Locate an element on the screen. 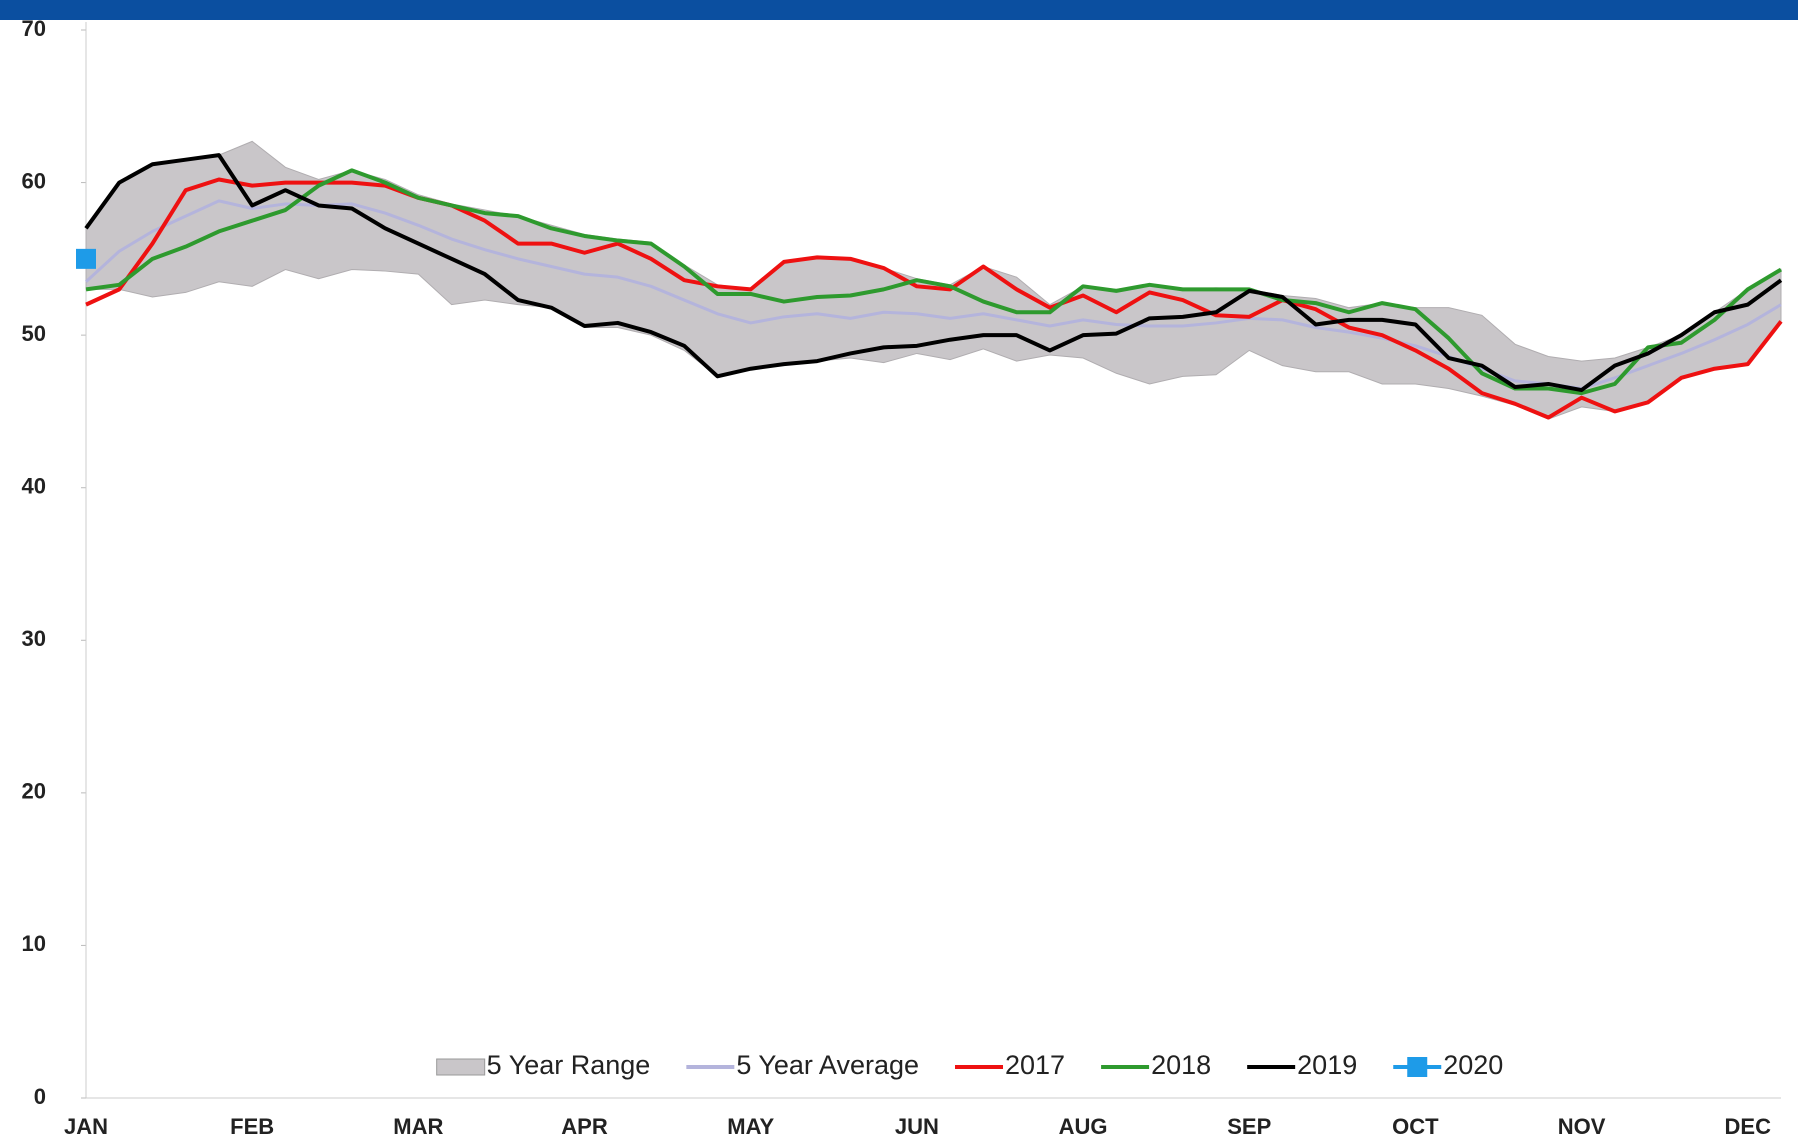 The height and width of the screenshot is (1141, 1798). legend-label: 2019 is located at coordinates (1327, 1065).